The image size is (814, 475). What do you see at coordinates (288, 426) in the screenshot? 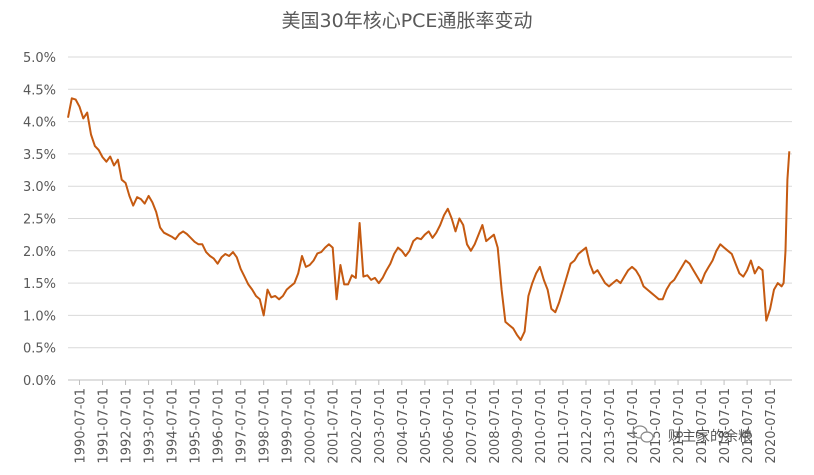
I see `x-tick-label: 1999-07-01` at bounding box center [288, 426].